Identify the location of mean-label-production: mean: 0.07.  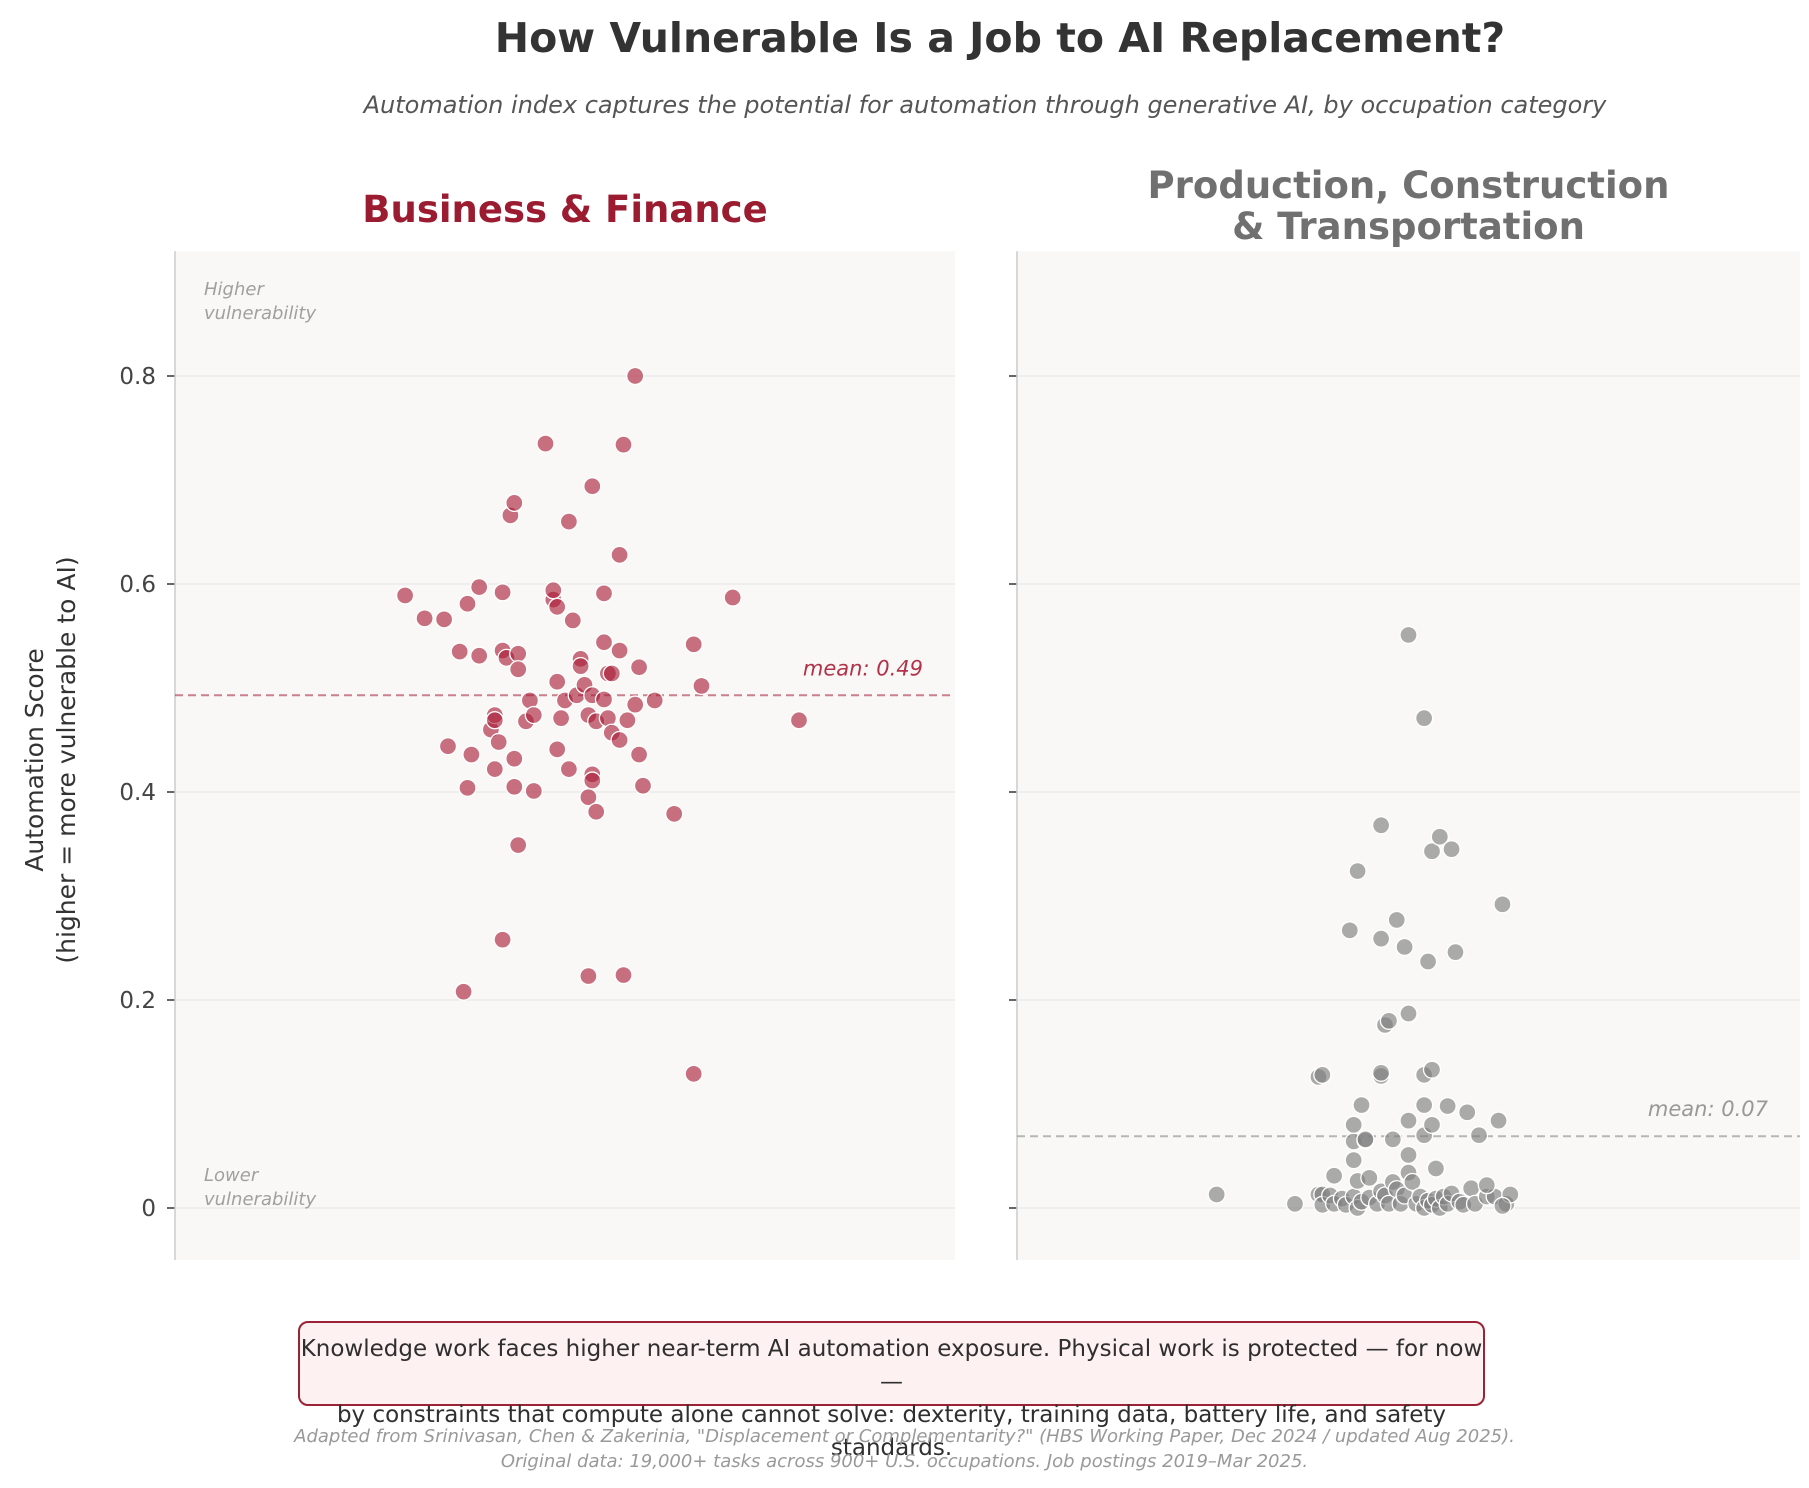
(1708, 1109).